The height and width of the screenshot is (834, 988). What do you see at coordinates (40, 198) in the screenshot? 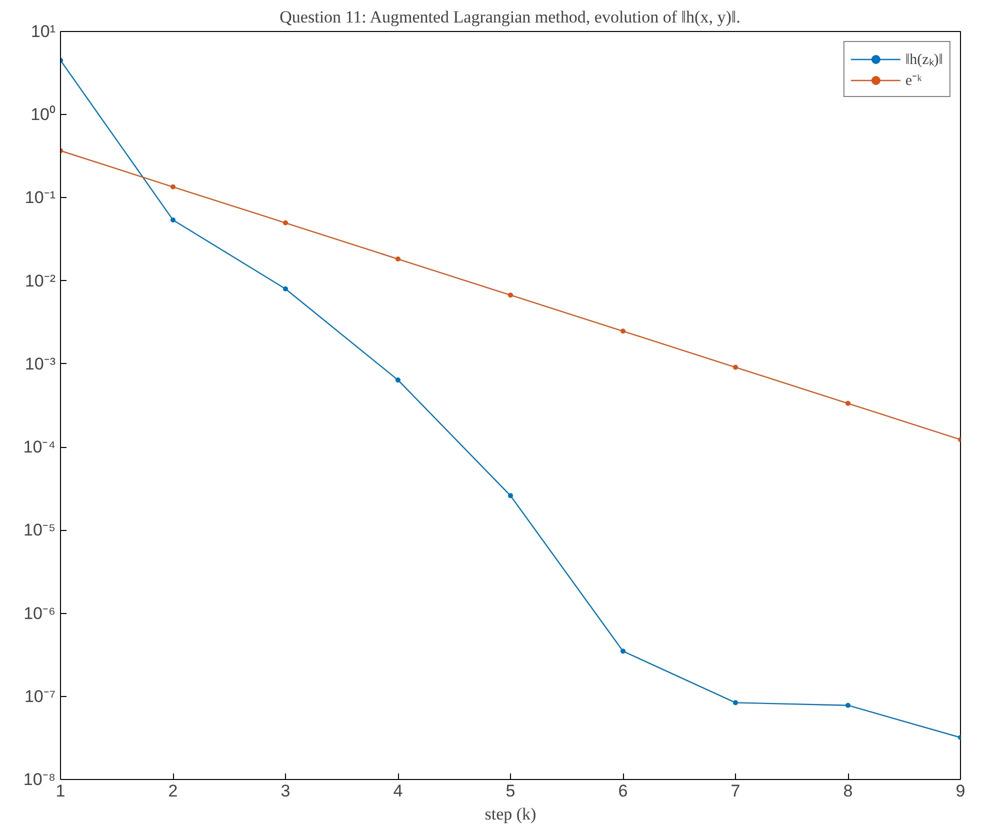
I see `y-tick-label: 10⁻¹` at bounding box center [40, 198].